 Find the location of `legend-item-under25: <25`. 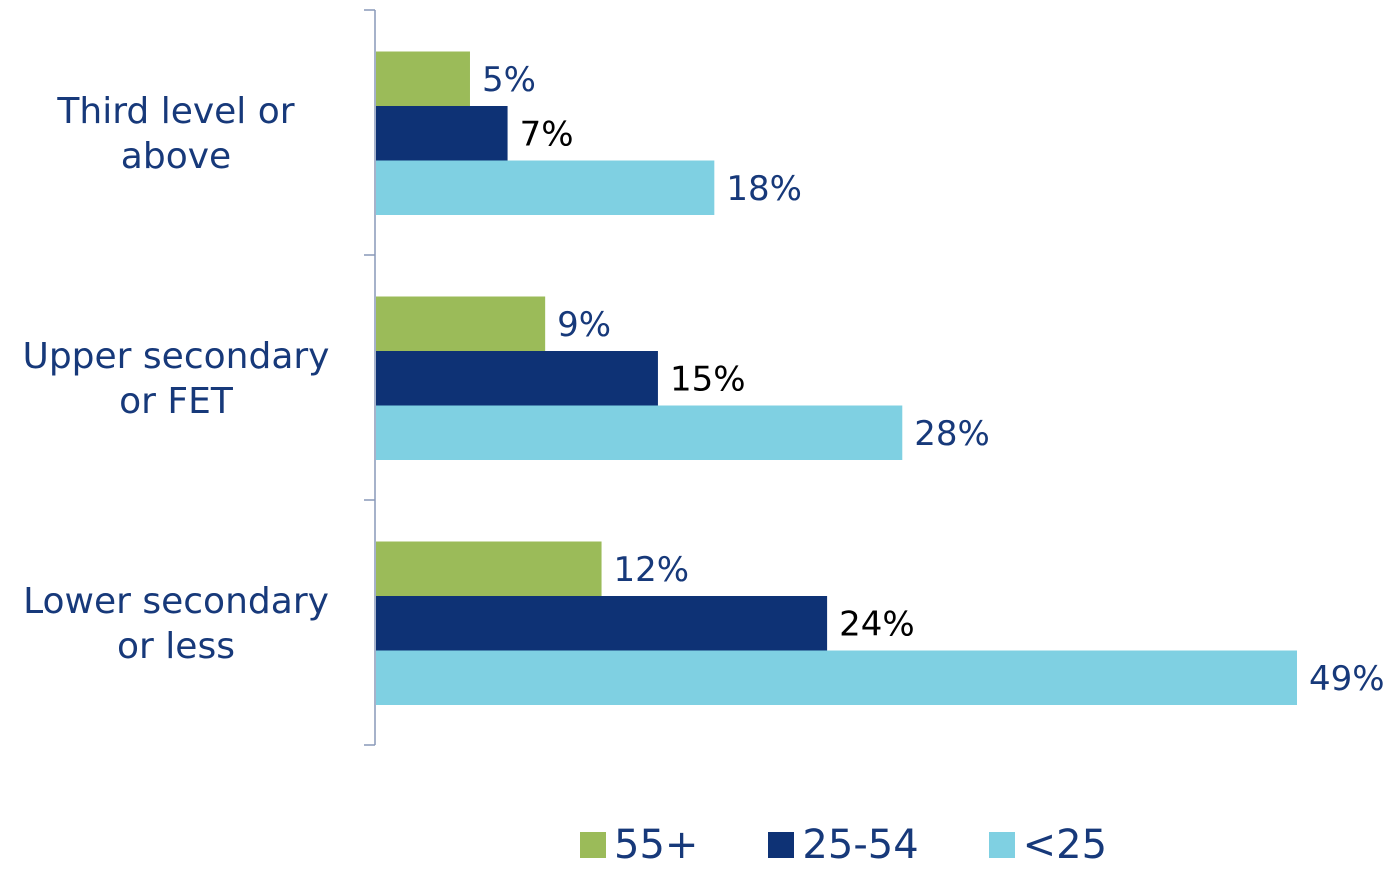

legend-item-under25: <25 is located at coordinates (1048, 845).